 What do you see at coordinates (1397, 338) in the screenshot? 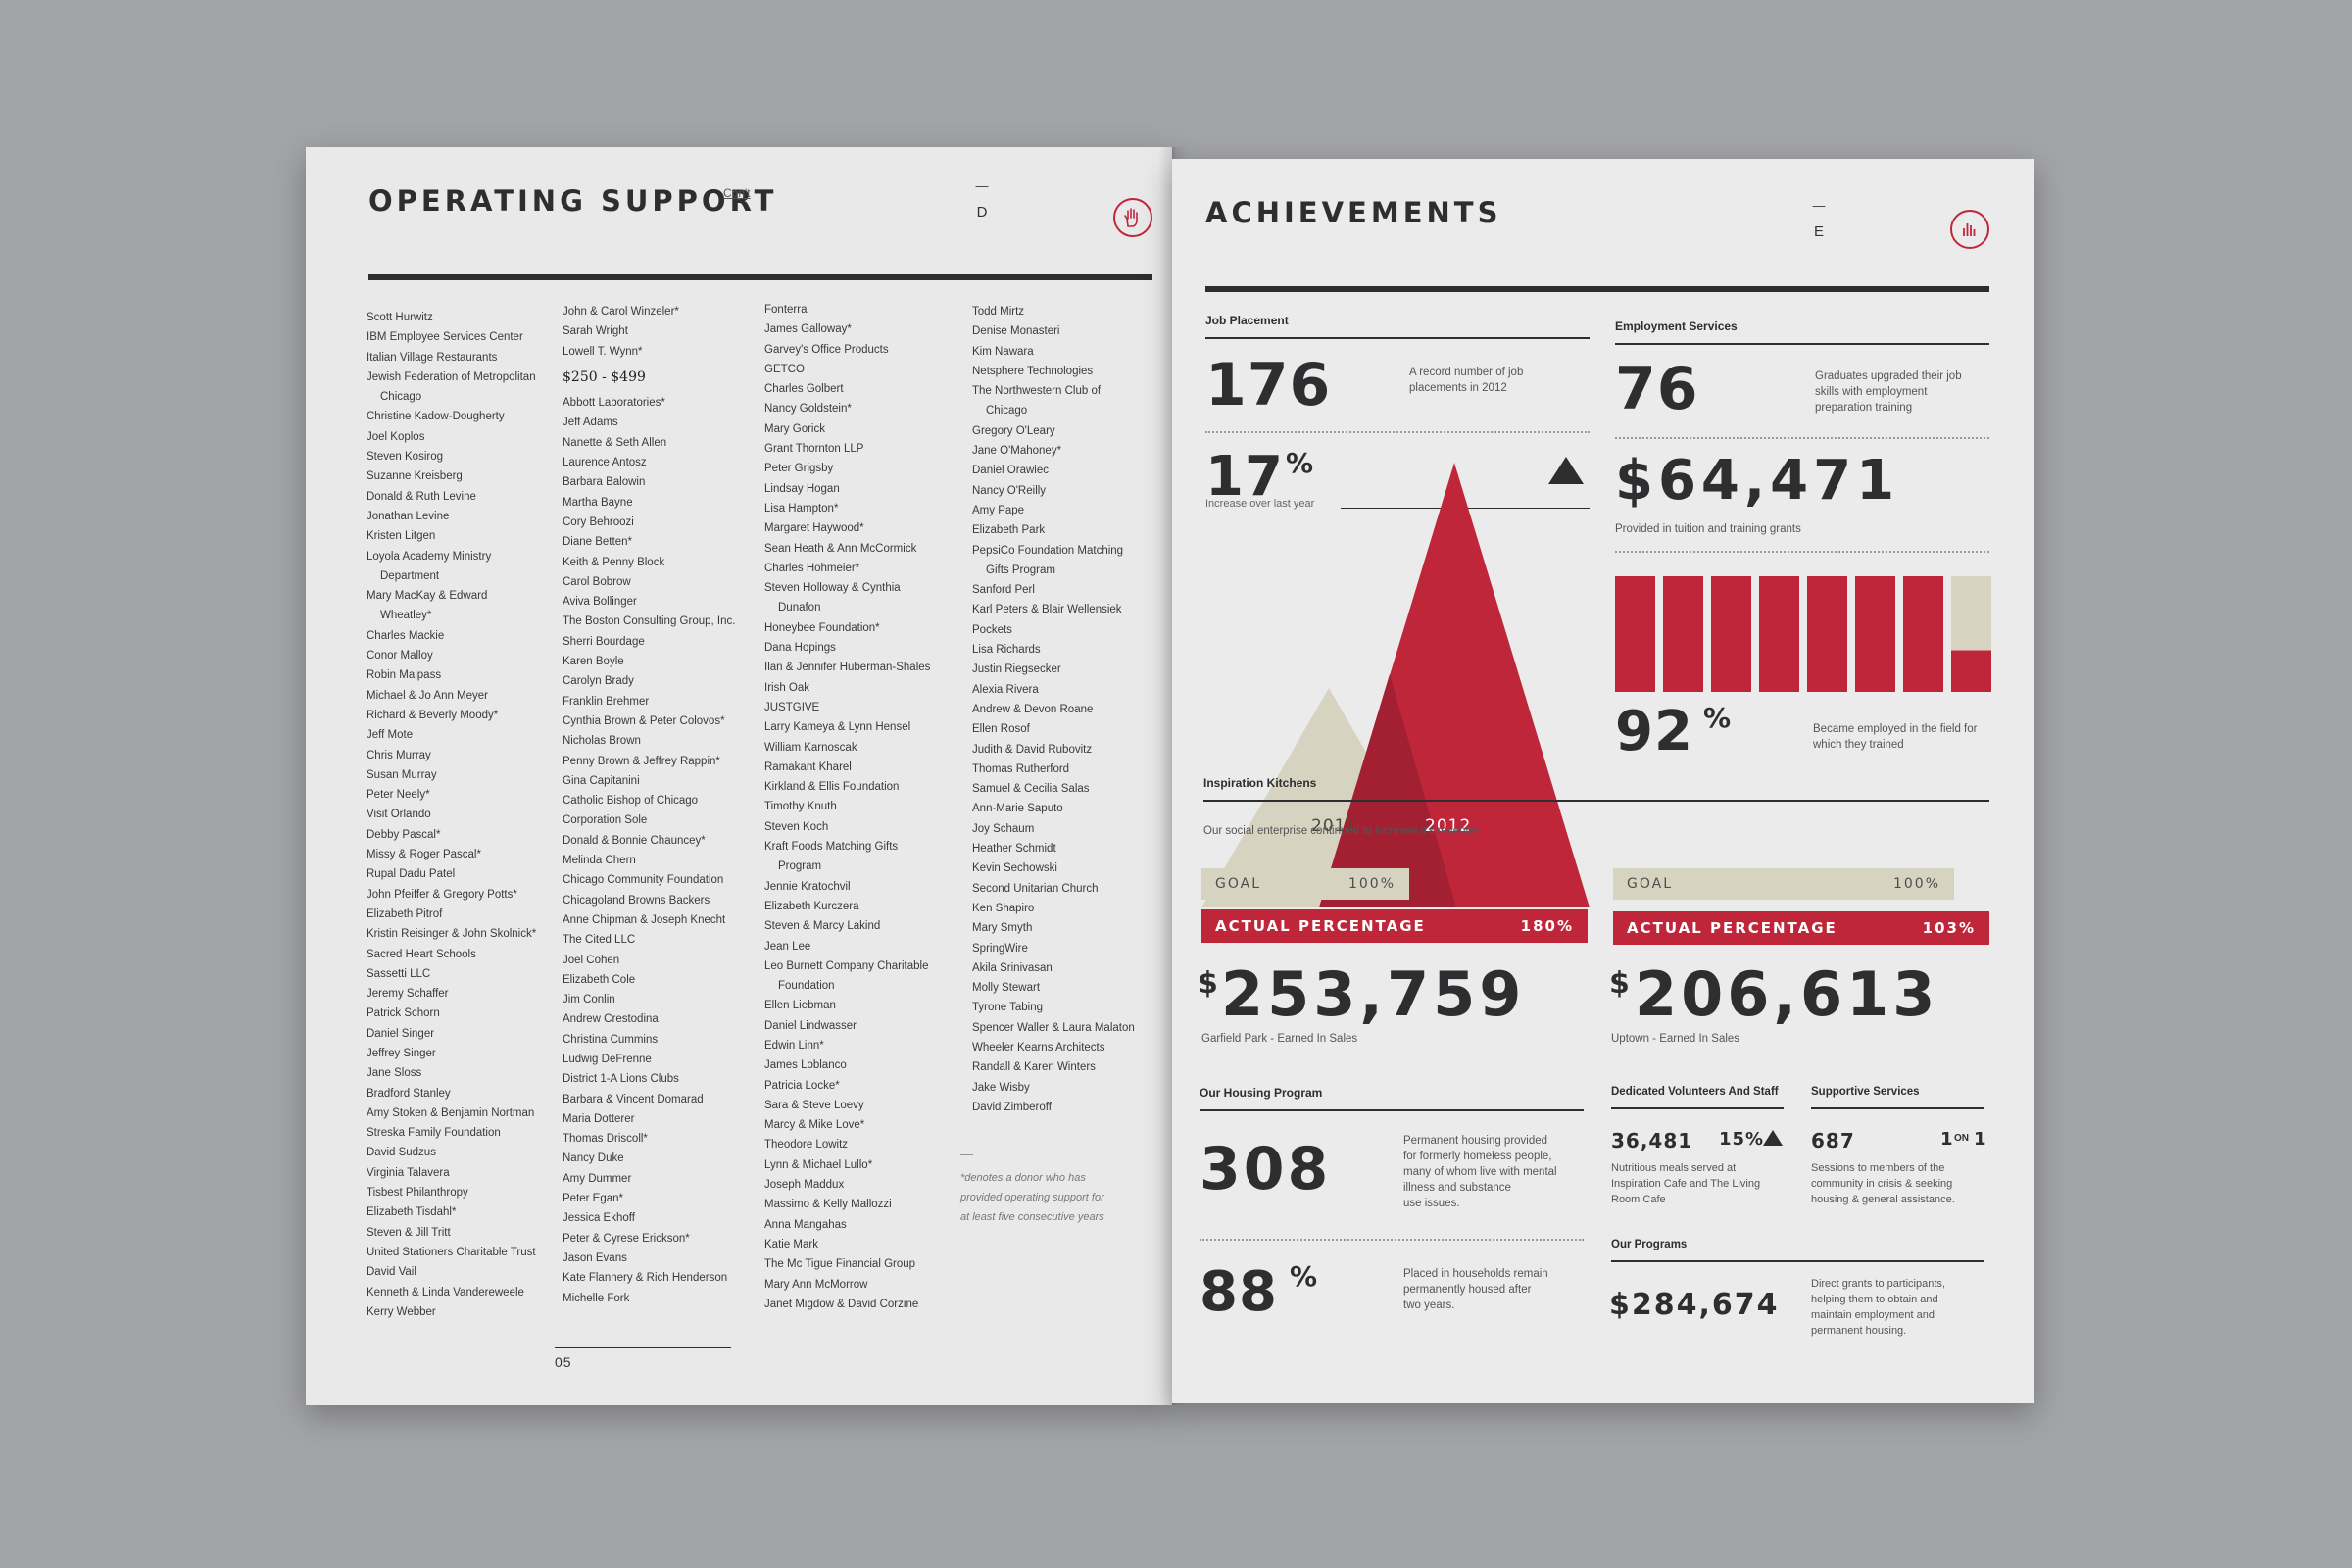
I see `job-rule` at bounding box center [1397, 338].